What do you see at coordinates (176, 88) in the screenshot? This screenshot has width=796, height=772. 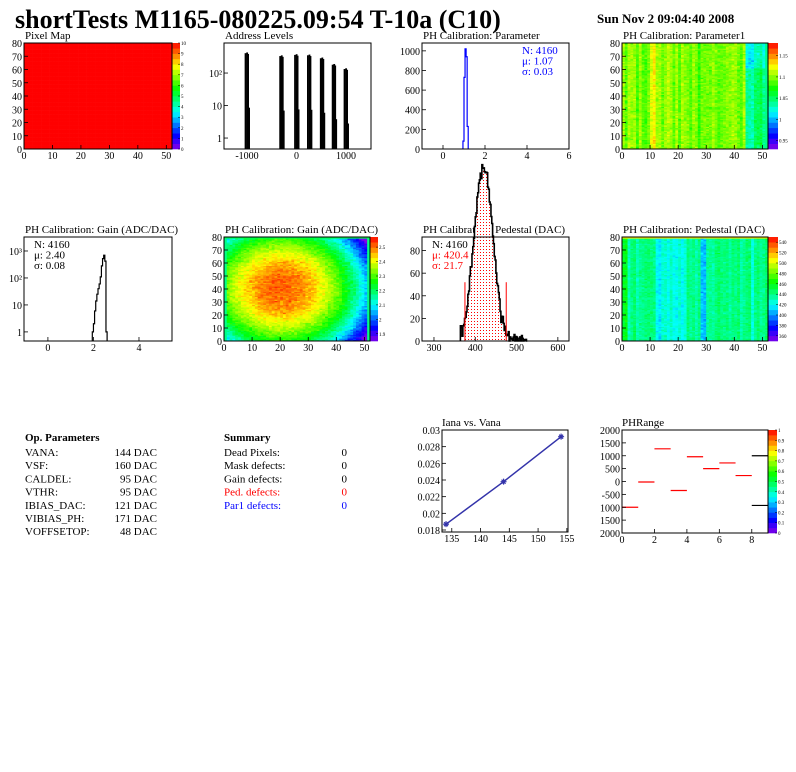 I see `palette-band` at bounding box center [176, 88].